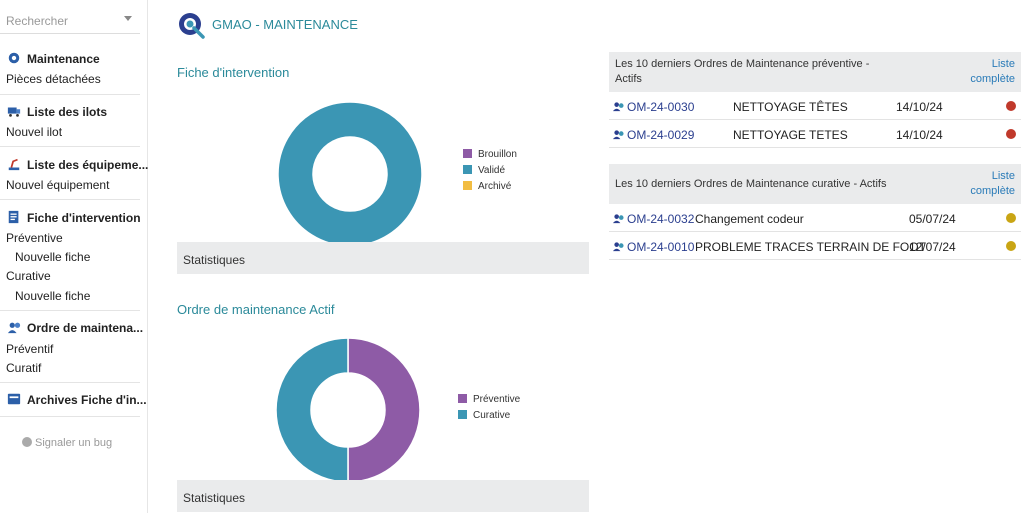 This screenshot has width=1024, height=513. What do you see at coordinates (932, 247) in the screenshot?
I see `order-date: 12/07/24` at bounding box center [932, 247].